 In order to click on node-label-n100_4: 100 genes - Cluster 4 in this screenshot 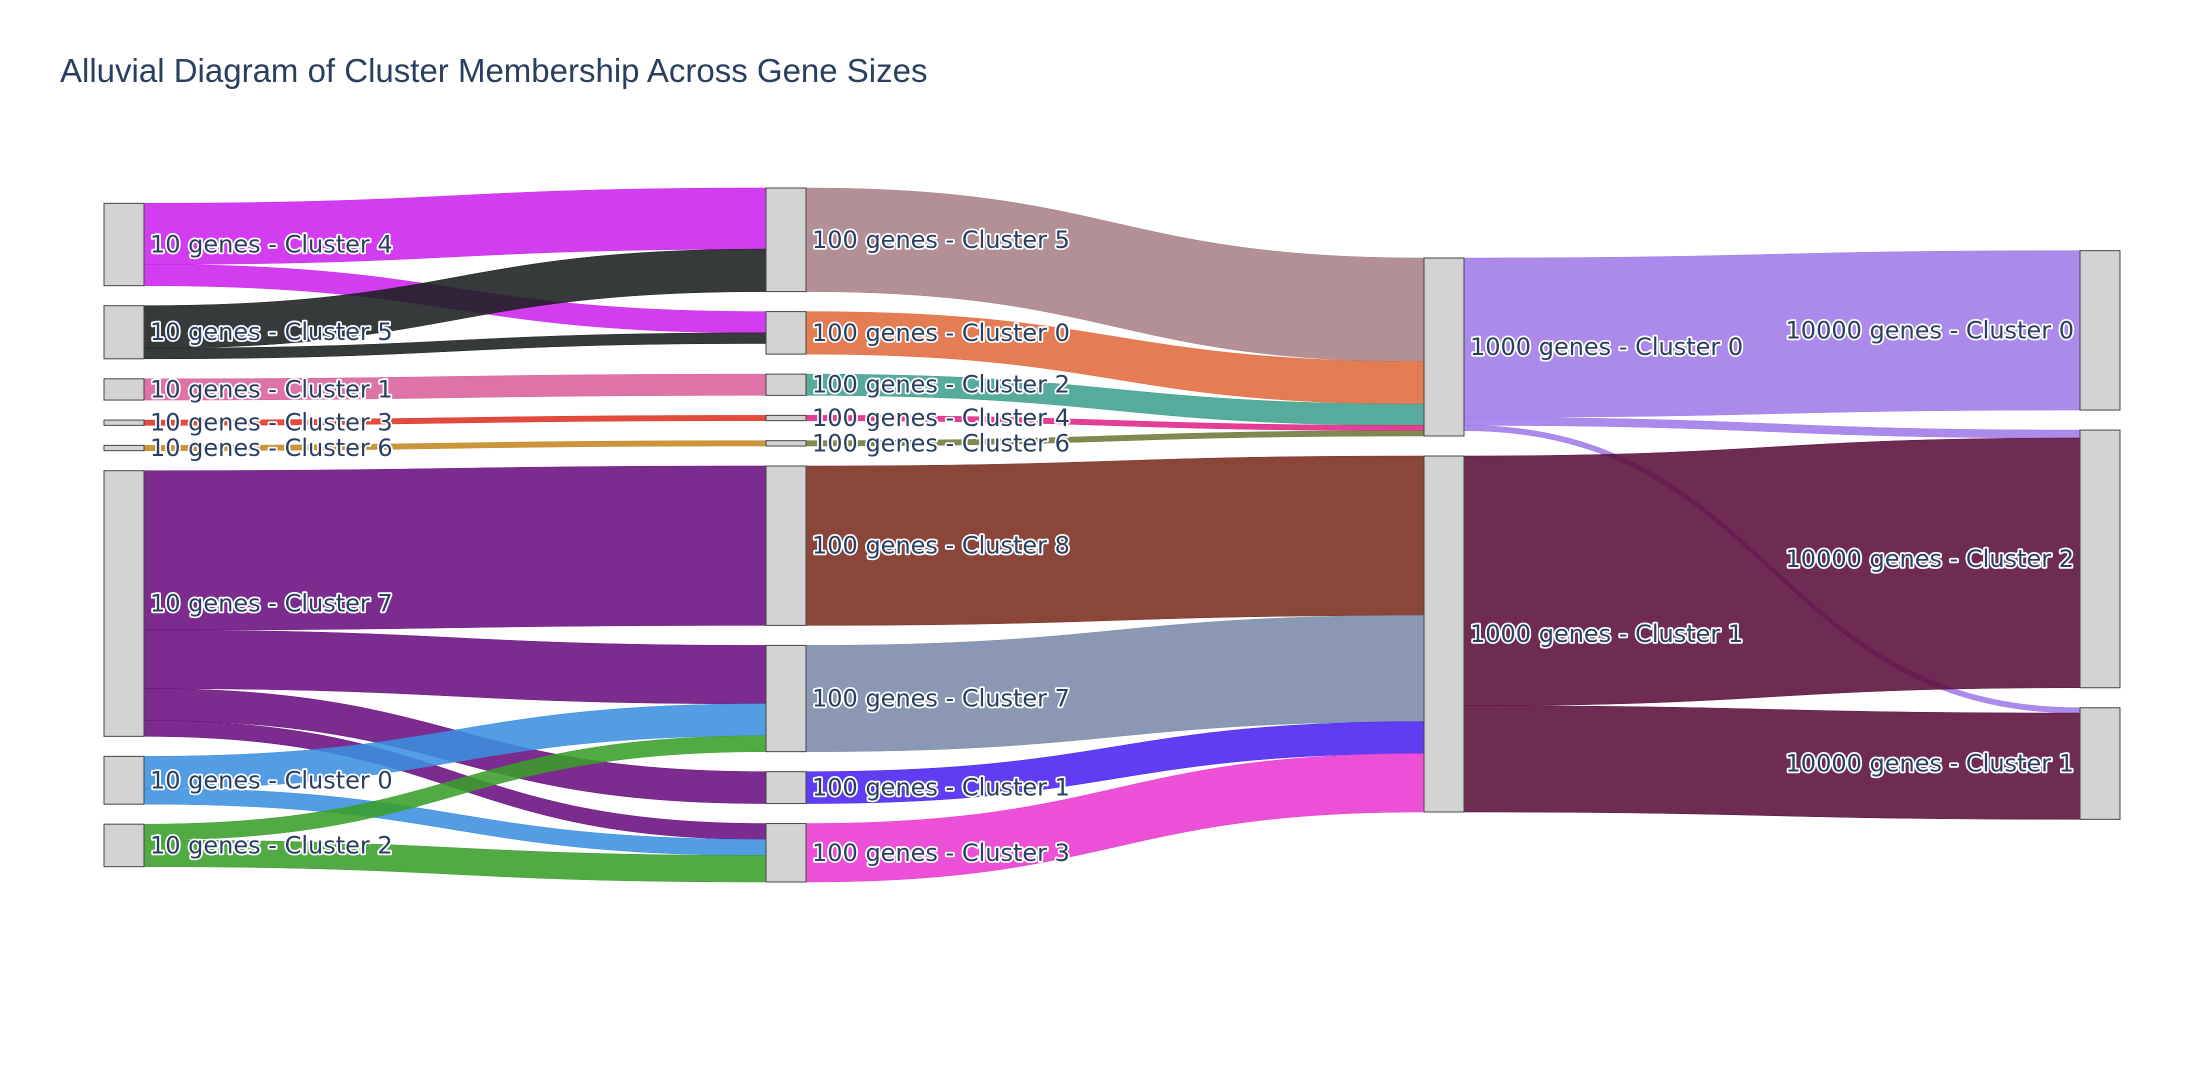, I will do `click(941, 418)`.